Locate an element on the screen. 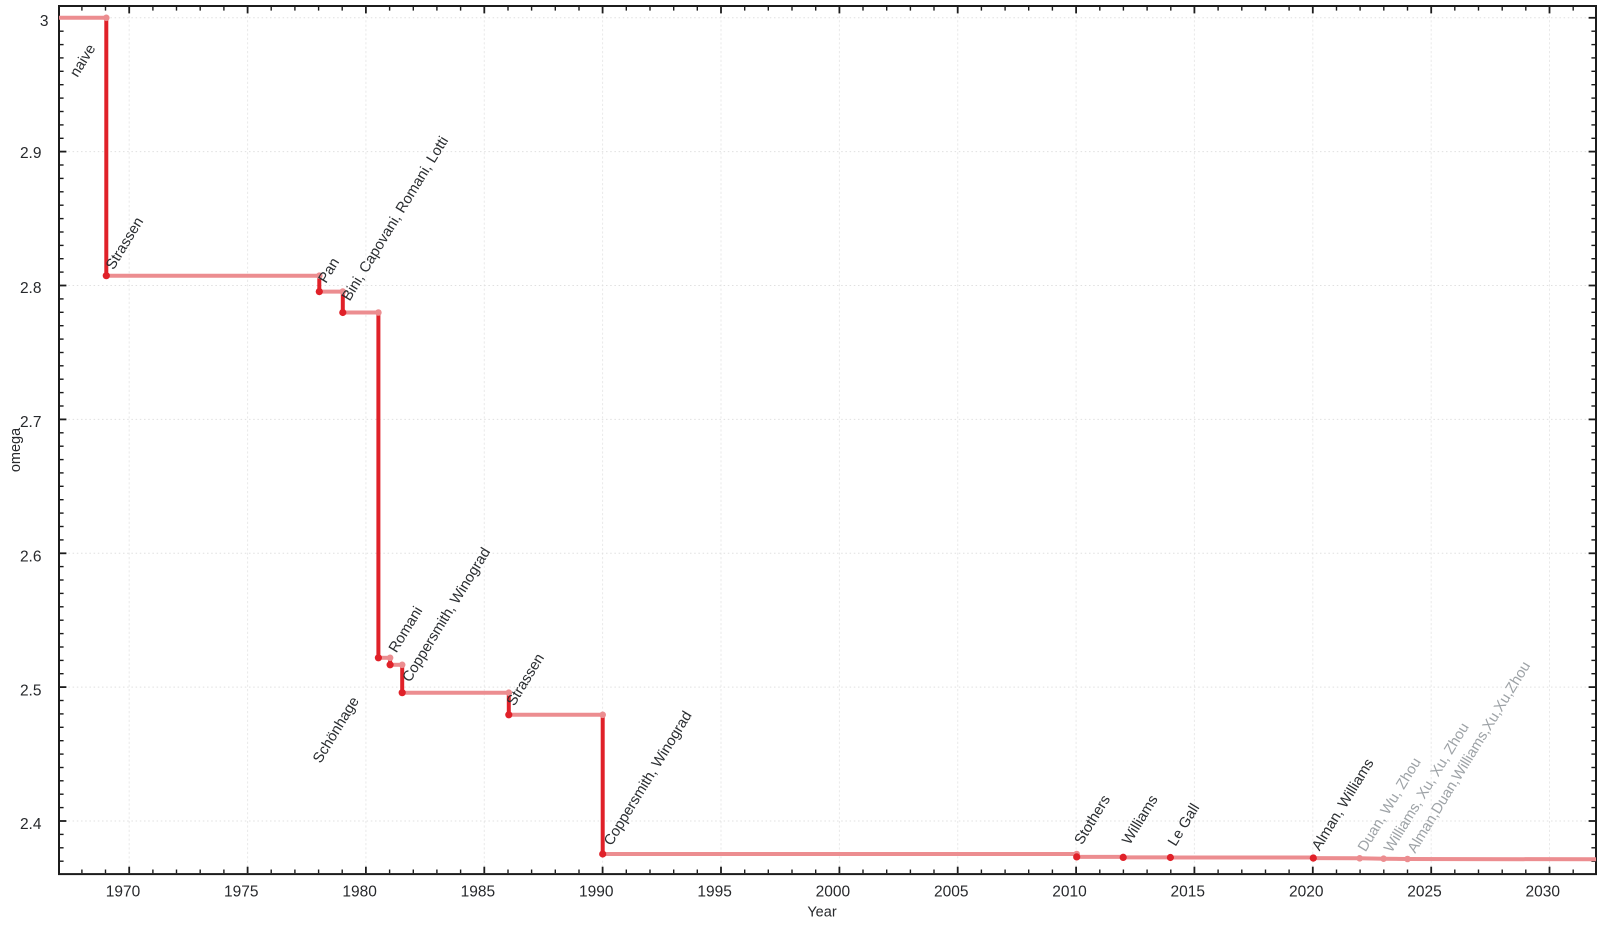 Image resolution: width=1600 pixels, height=925 pixels. svg-text: 2.4 is located at coordinates (31, 824).